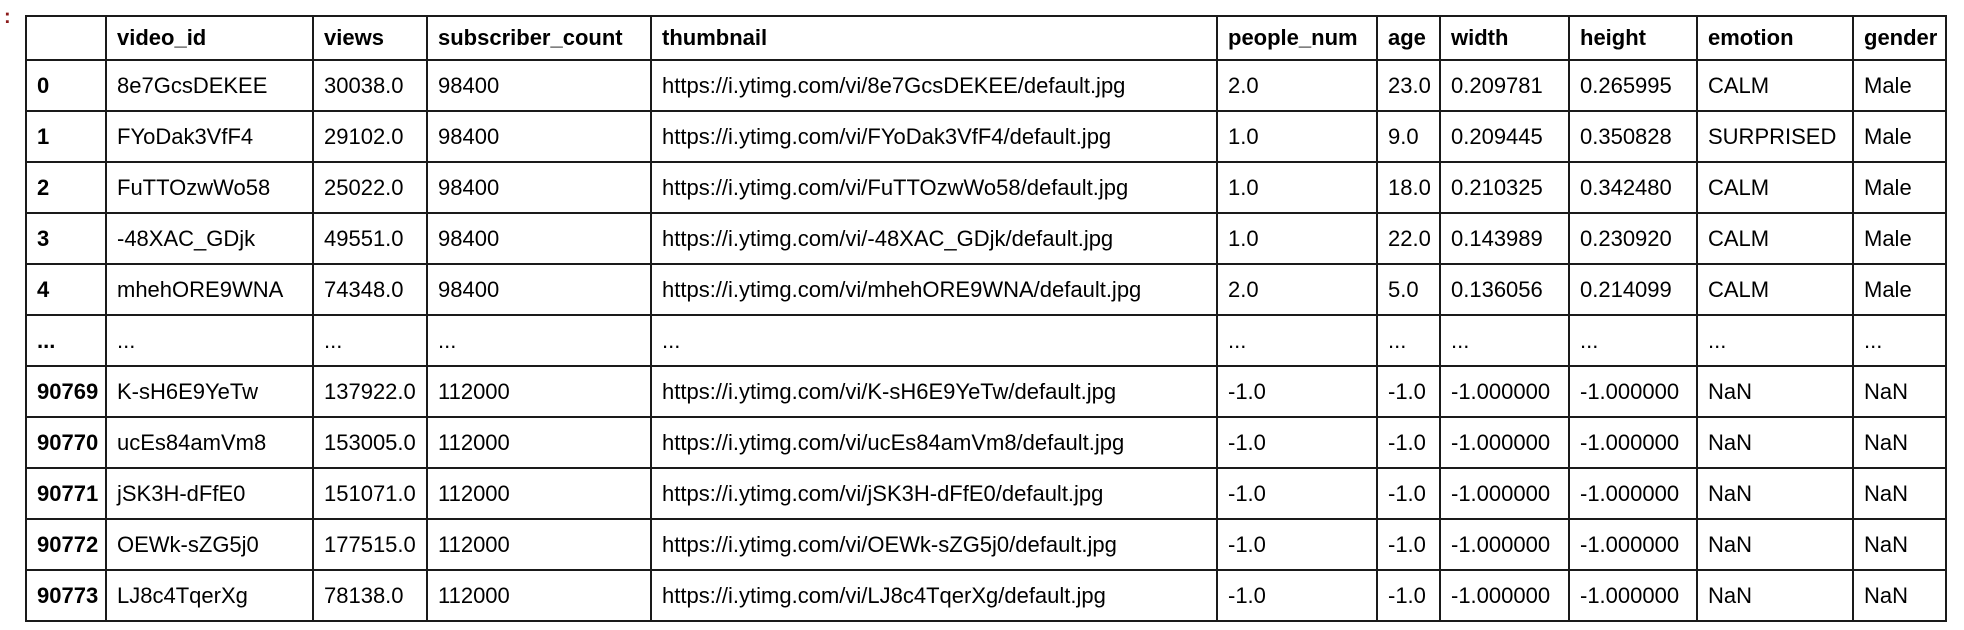  What do you see at coordinates (370, 136) in the screenshot?
I see `cell-views: 29102.0` at bounding box center [370, 136].